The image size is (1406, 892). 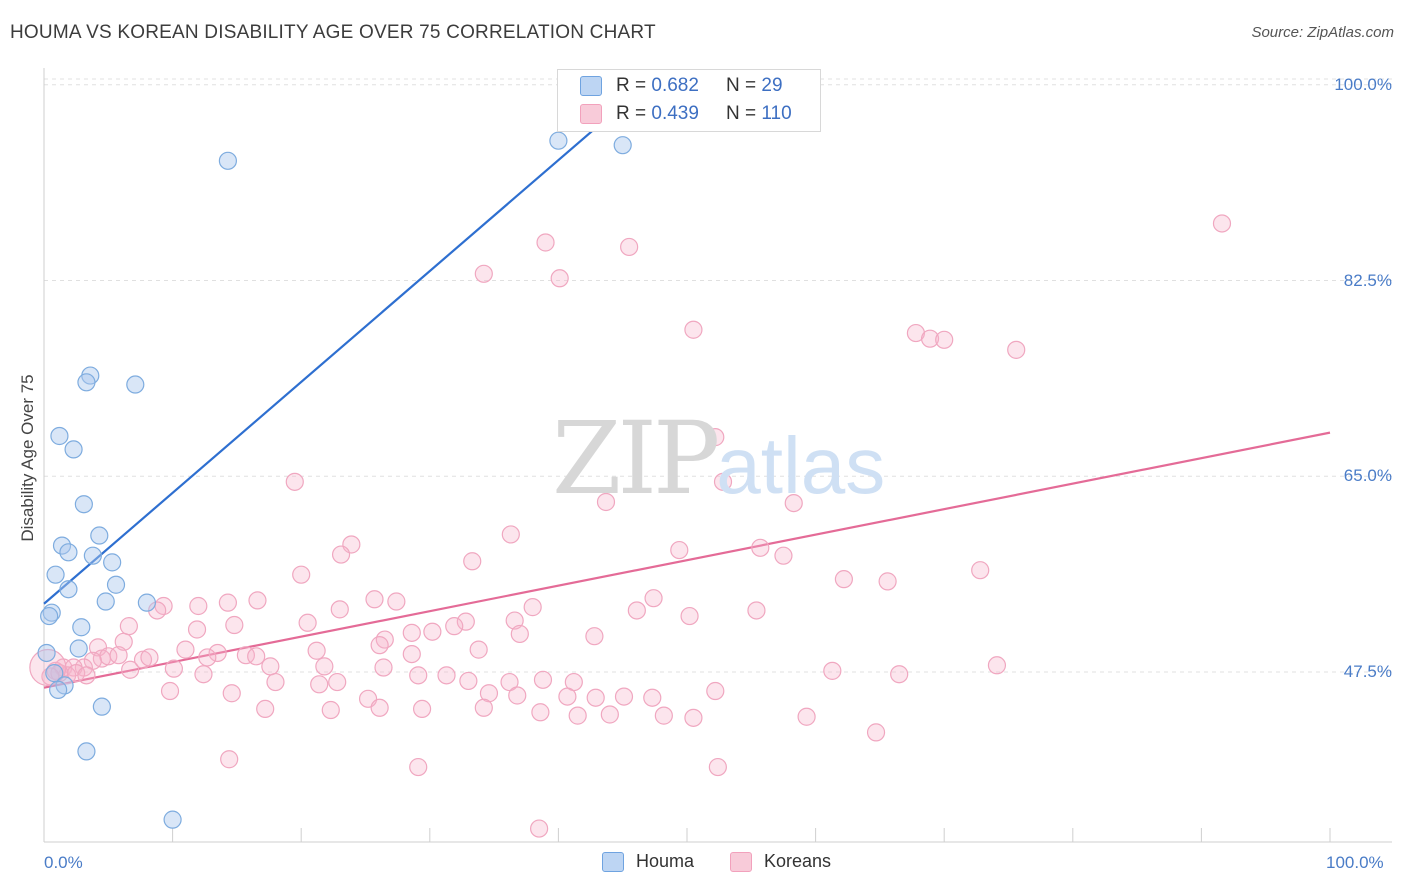 I want to click on y-tick-label: 65.0%, so click(x=1367, y=476).